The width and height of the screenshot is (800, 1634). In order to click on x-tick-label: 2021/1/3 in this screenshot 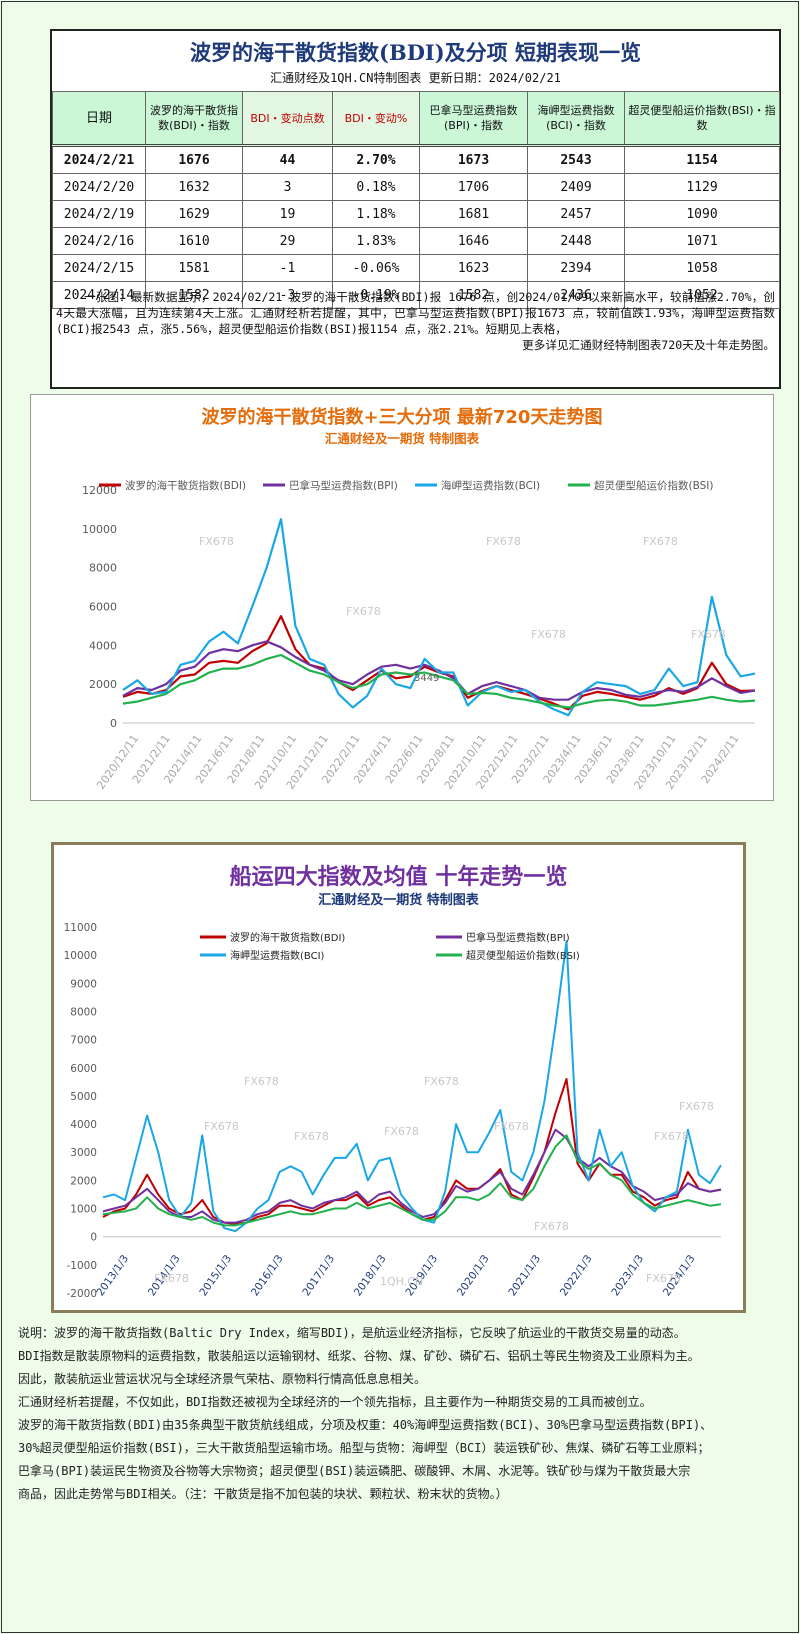, I will do `click(524, 1276)`.